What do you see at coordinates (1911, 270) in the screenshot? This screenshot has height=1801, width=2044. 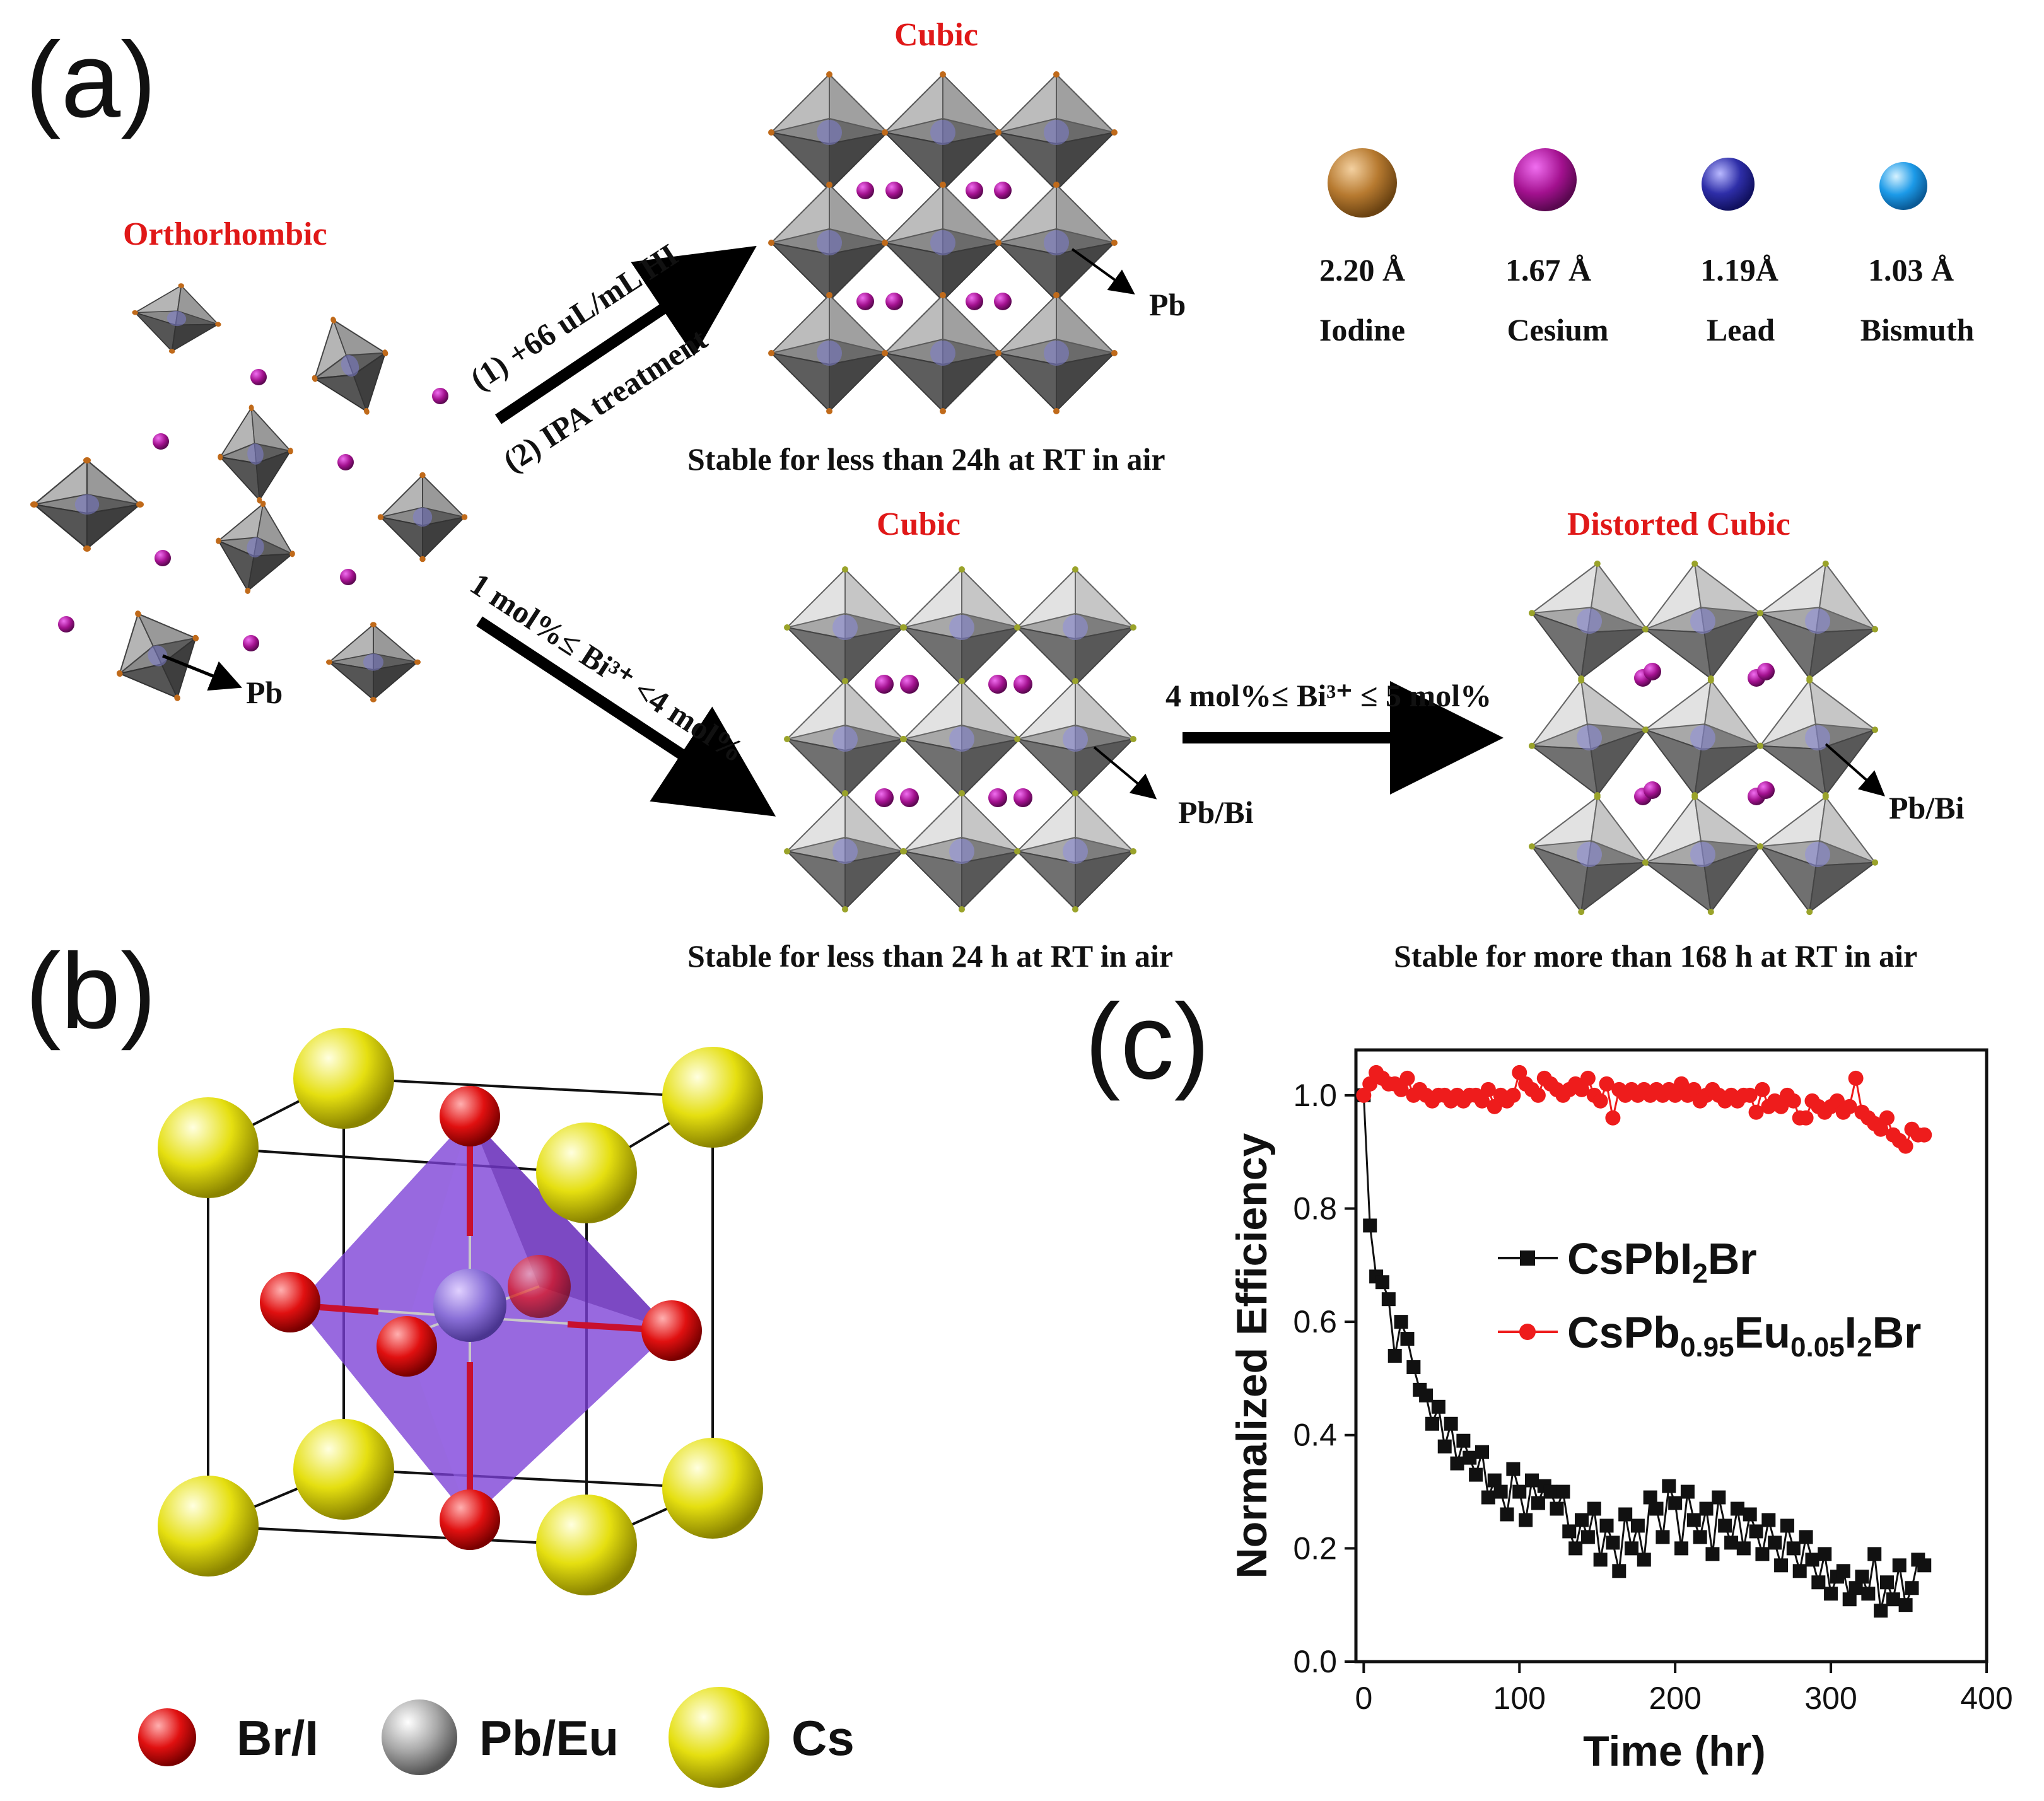 I see `radius-bismuth-value: 1.03 Å` at bounding box center [1911, 270].